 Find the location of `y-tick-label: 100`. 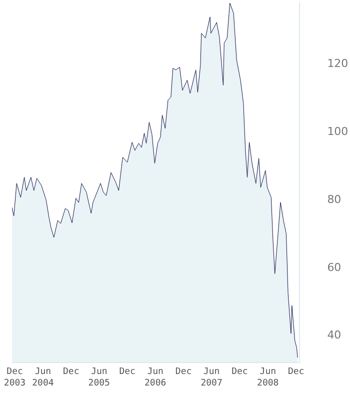

y-tick-label: 100 is located at coordinates (337, 131).